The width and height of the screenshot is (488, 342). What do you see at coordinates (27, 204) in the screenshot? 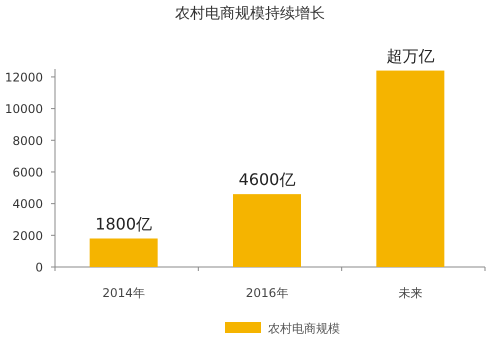
I see `y-tick-label: 4000` at bounding box center [27, 204].